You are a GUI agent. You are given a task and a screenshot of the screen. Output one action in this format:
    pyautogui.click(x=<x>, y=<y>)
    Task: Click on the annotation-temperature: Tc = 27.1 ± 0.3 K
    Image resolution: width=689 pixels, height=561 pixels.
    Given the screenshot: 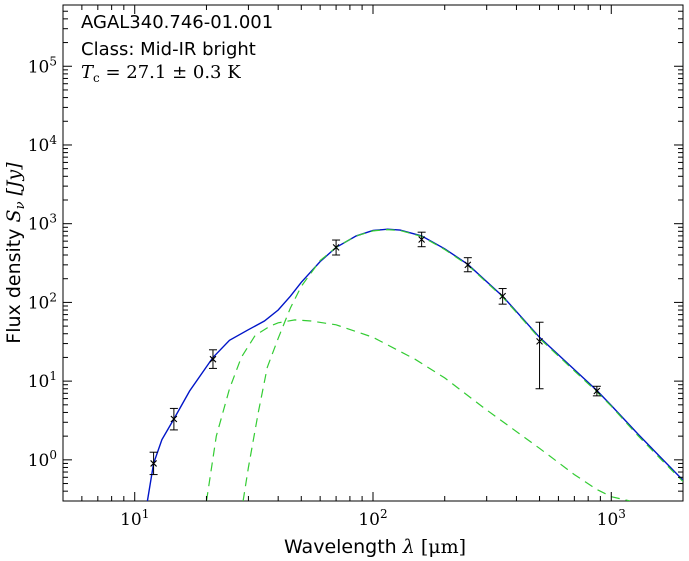 What is the action you would take?
    pyautogui.click(x=161, y=73)
    